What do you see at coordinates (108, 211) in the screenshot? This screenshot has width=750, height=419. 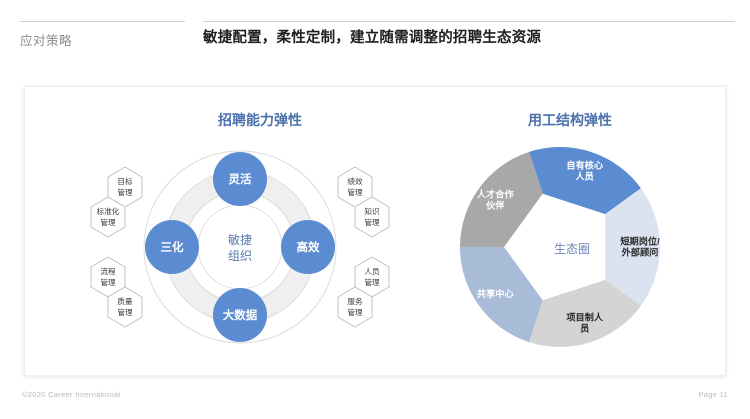 I see `hex-left-1-line1: 标准化` at bounding box center [108, 211].